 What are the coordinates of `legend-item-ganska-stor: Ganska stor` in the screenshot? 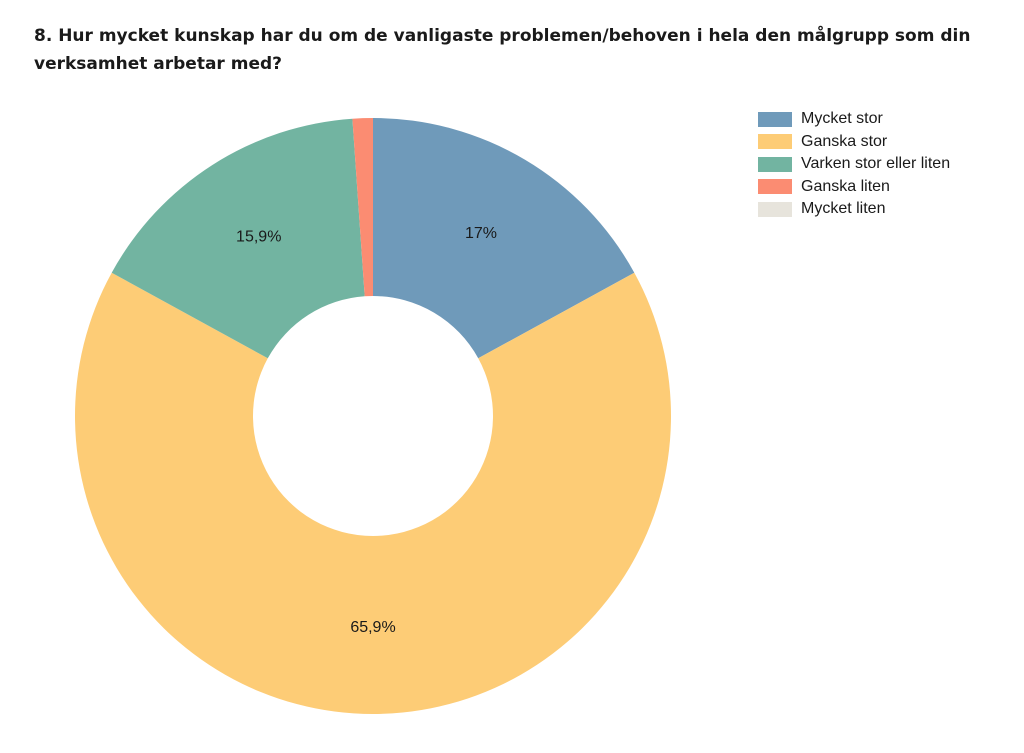 It's located at (854, 142).